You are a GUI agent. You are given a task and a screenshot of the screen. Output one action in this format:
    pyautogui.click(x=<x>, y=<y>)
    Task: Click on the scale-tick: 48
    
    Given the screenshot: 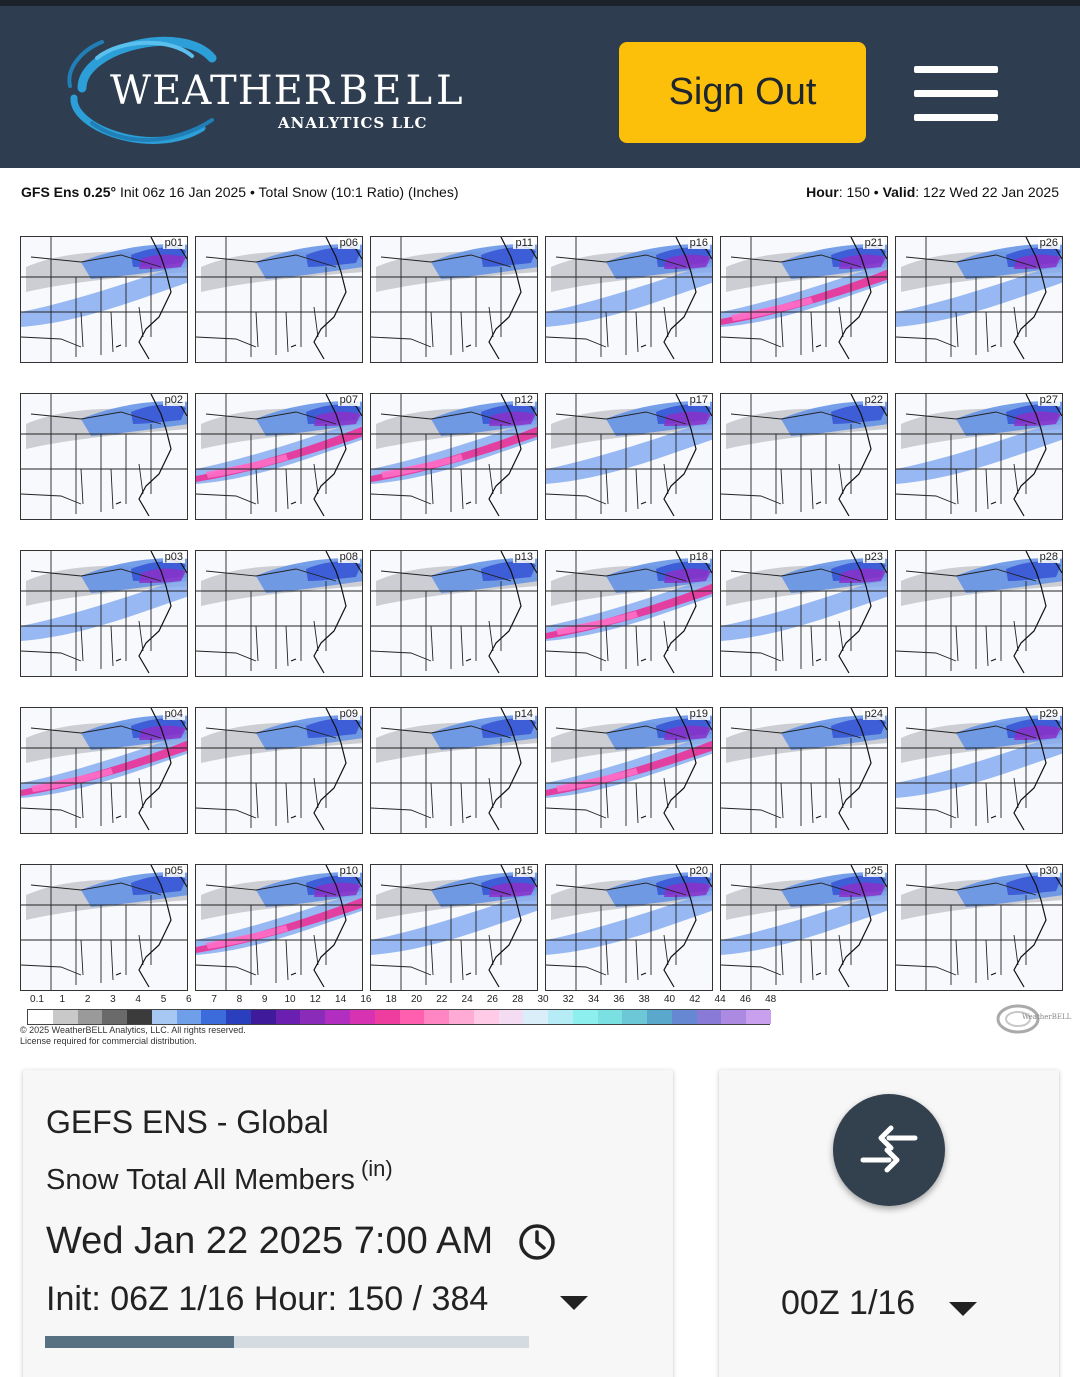 What is the action you would take?
    pyautogui.click(x=771, y=999)
    